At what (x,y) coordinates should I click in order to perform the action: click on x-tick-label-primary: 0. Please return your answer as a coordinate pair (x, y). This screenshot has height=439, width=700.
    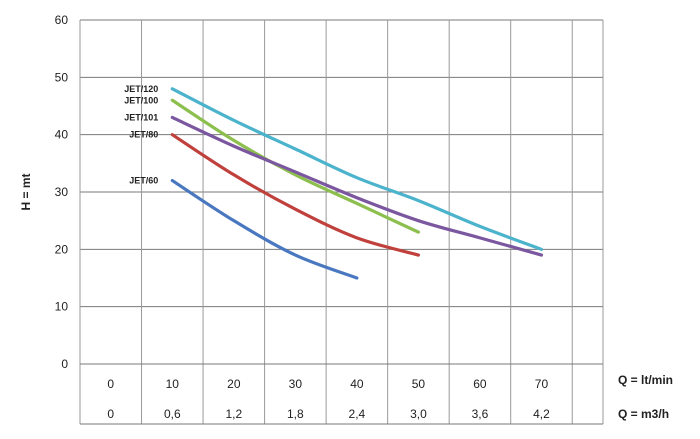
    Looking at the image, I should click on (110, 384).